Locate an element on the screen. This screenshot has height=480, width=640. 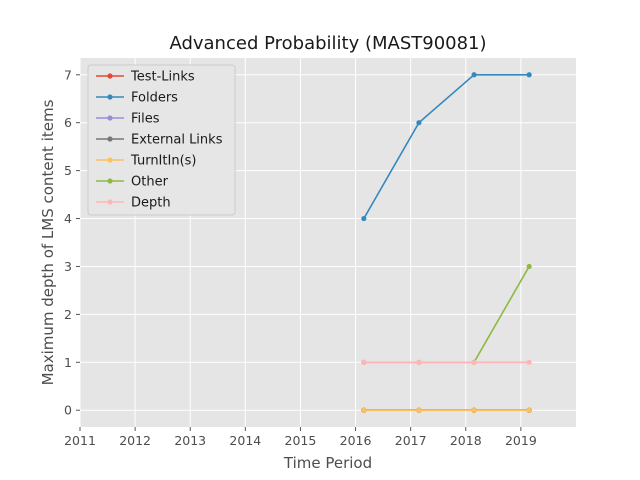
legend-item: Depth is located at coordinates (133, 203).